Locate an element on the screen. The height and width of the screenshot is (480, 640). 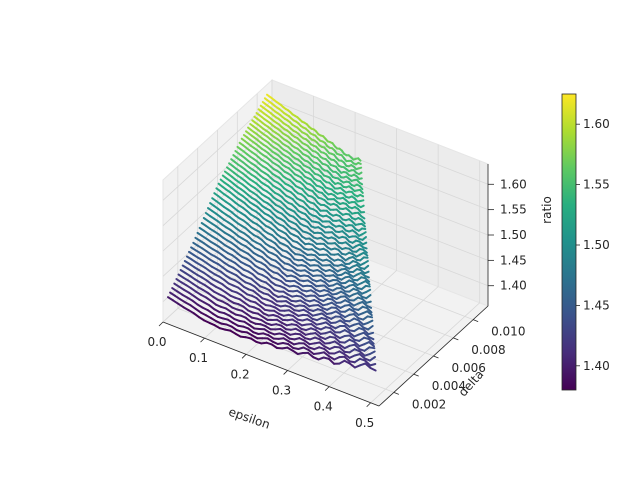
y-tick-label: 0.004 is located at coordinates (449, 386).